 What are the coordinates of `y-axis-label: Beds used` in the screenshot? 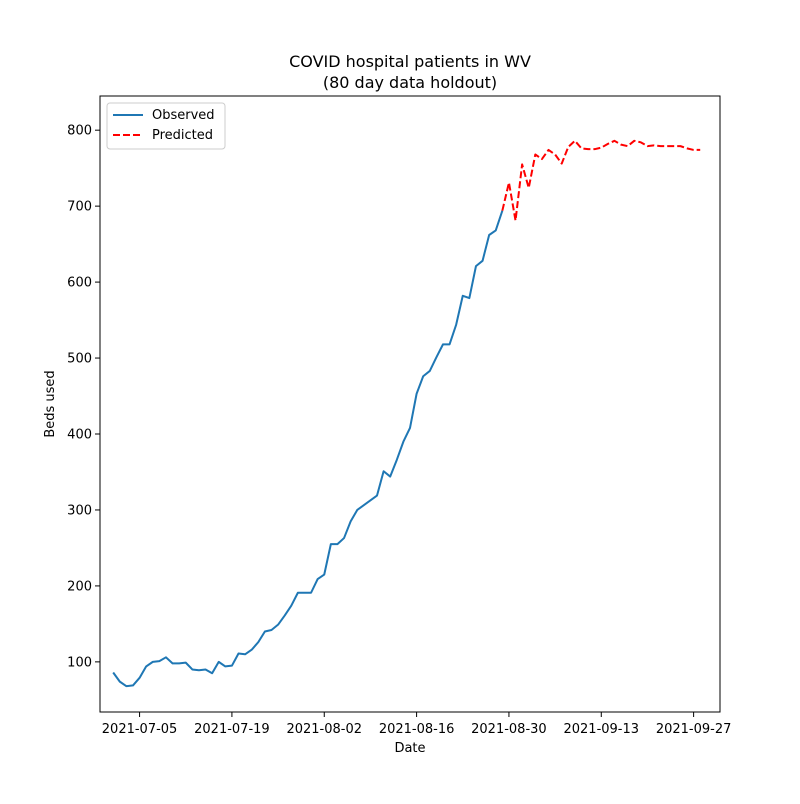 It's located at (50, 403).